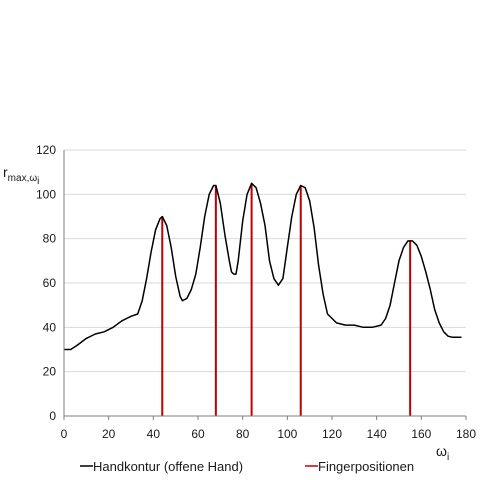  I want to click on x-tick-label: 140, so click(377, 434).